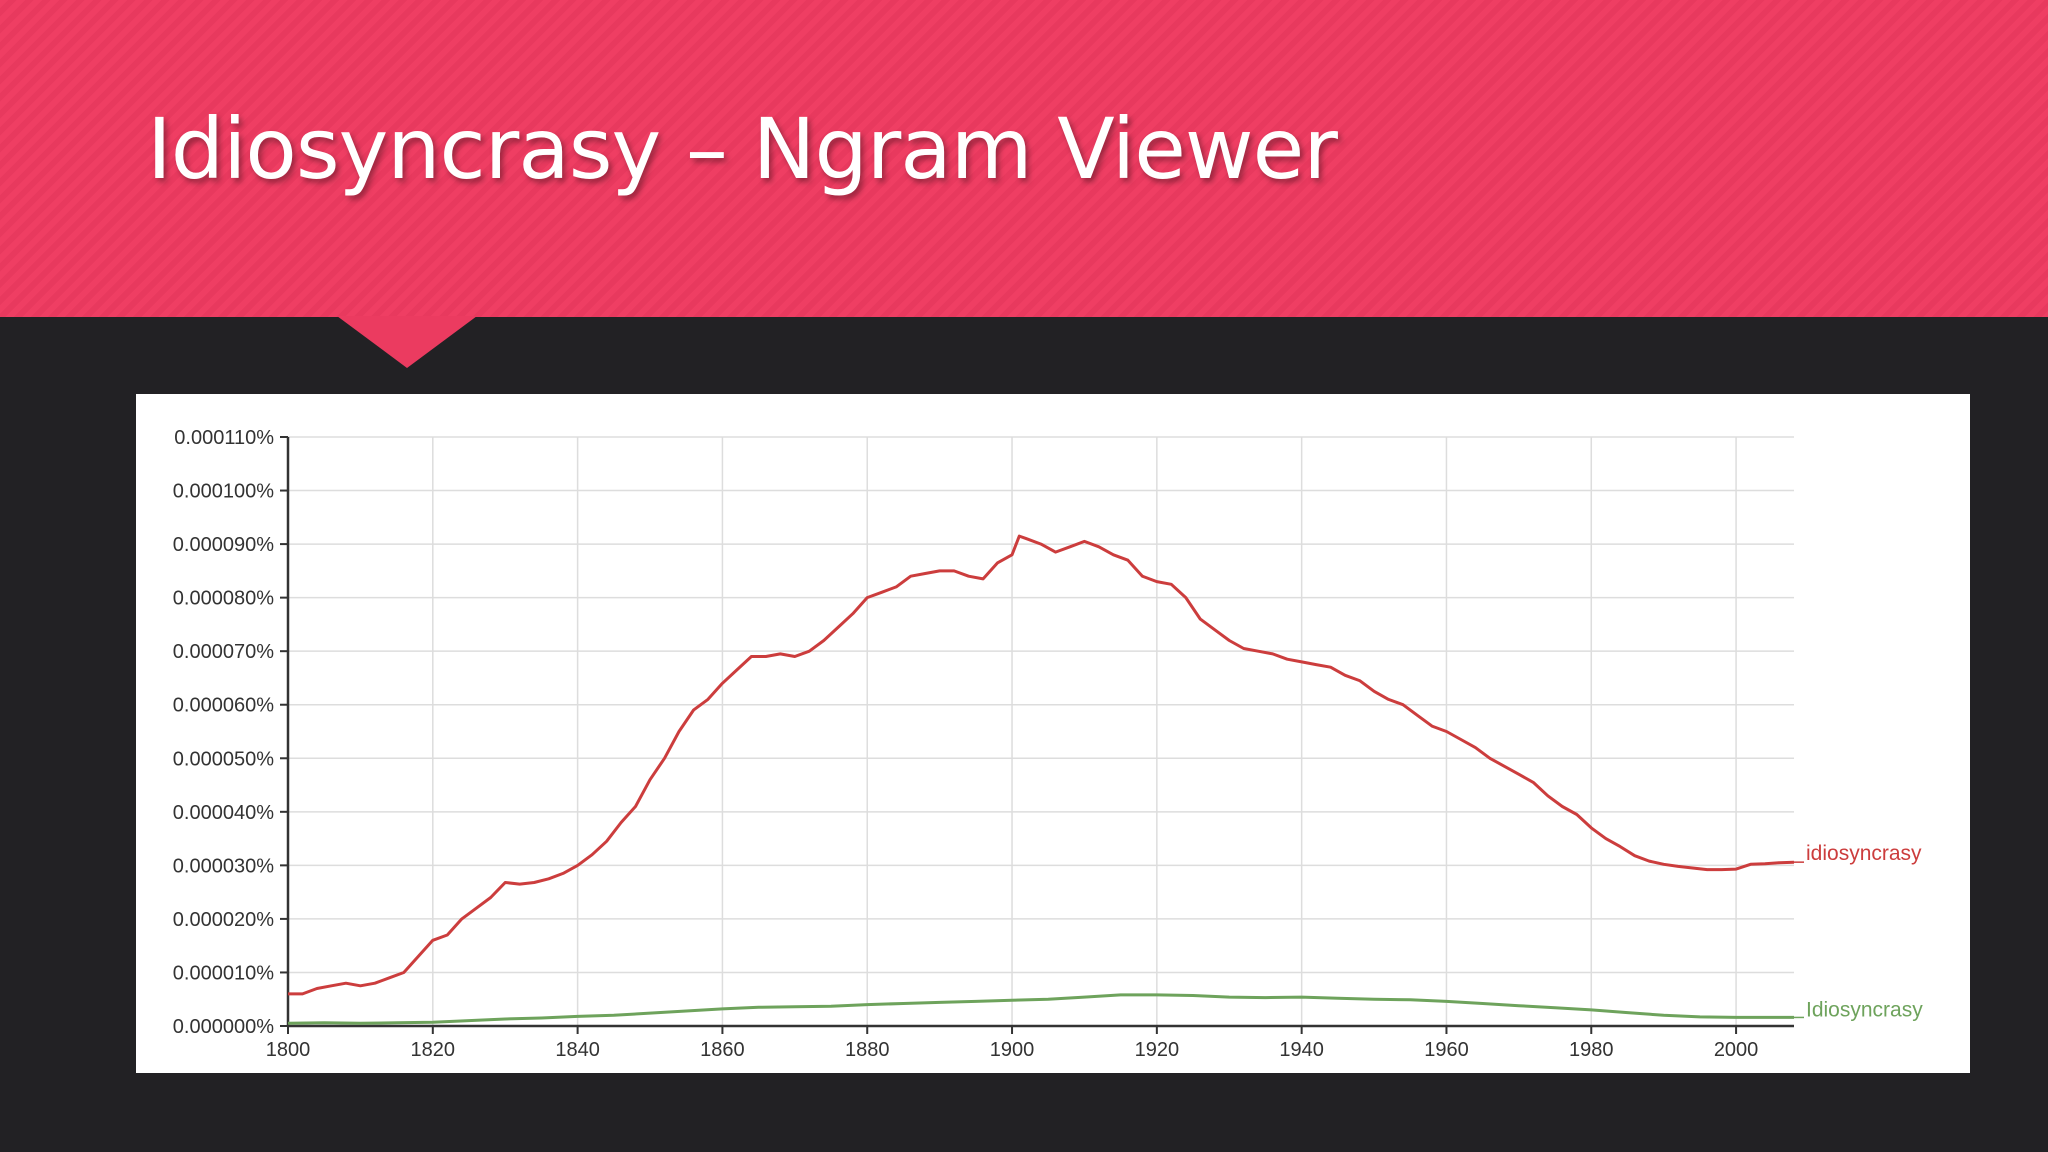 This screenshot has width=2048, height=1152. Describe the element at coordinates (223, 813) in the screenshot. I see `y-tick-label: 0.000040%` at that location.